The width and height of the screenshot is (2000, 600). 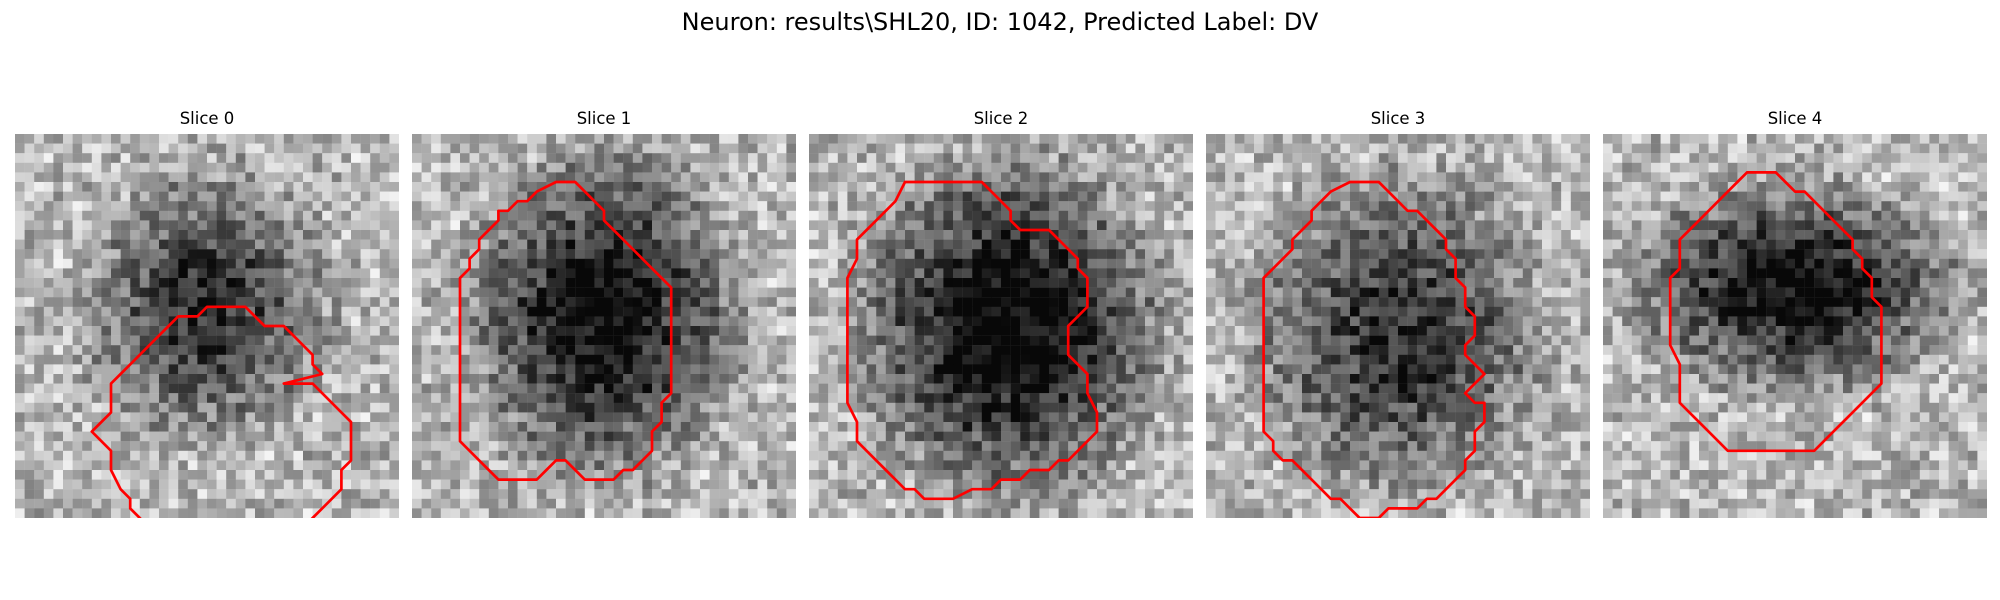 I want to click on slice-title: Slice 0, so click(x=207, y=118).